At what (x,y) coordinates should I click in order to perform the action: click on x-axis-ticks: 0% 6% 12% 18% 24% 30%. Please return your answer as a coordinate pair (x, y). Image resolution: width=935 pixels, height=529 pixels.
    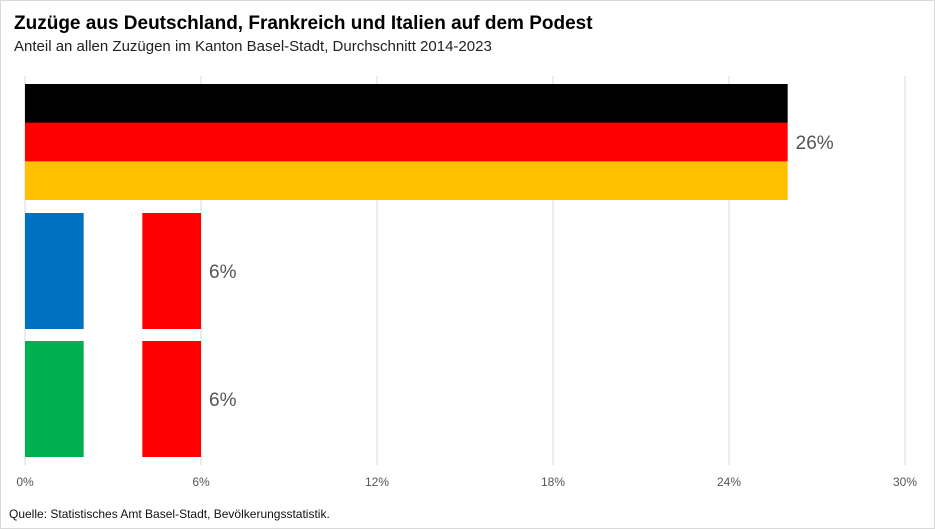
    Looking at the image, I should click on (466, 482).